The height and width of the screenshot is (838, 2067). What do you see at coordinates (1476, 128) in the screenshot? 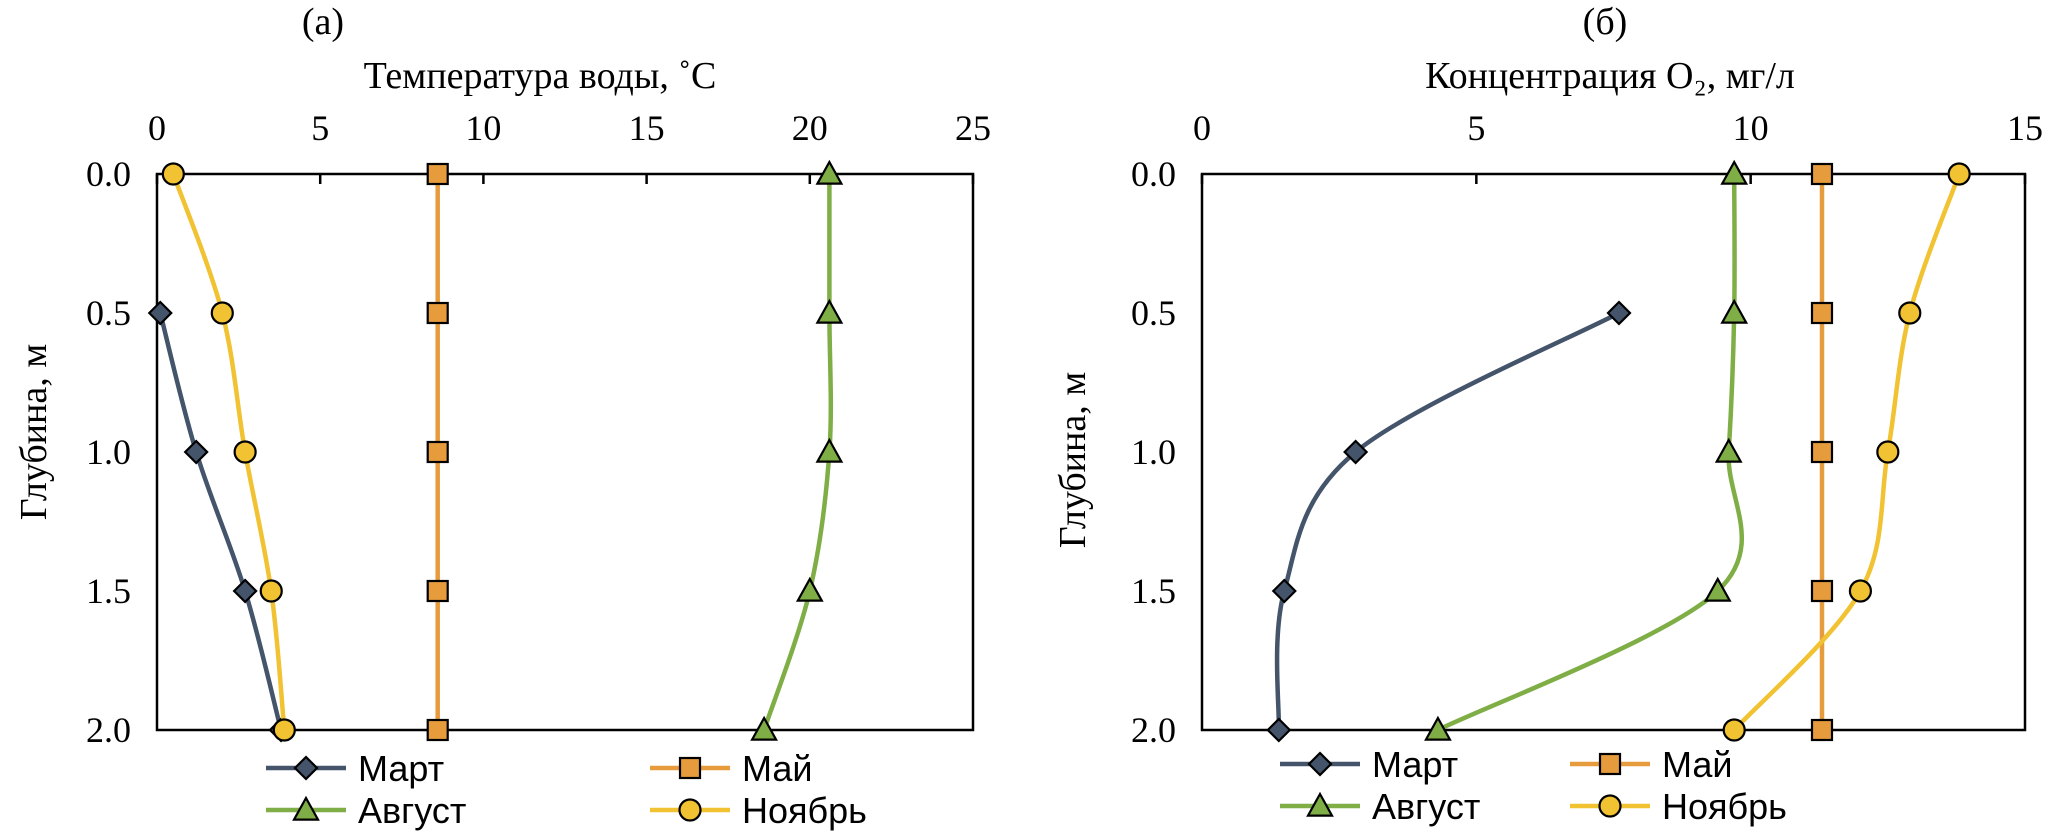
I see `x-tick-label: 5` at bounding box center [1476, 128].